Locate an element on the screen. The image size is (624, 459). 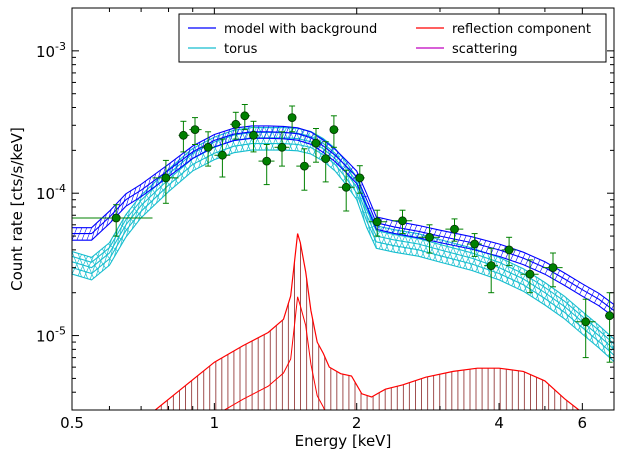
x-tick-label: 1 is located at coordinates (215, 423).